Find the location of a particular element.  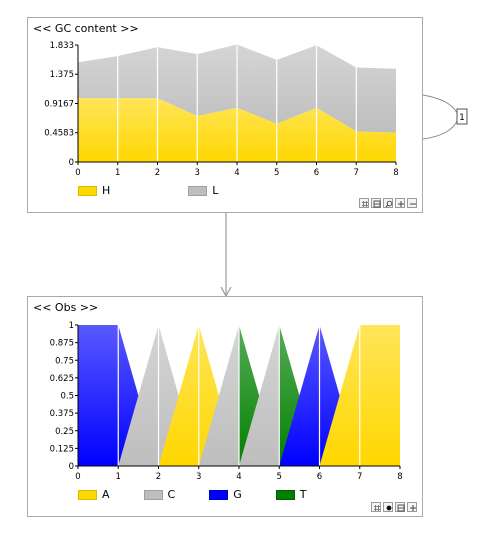

obs-y-tick-label: 0.25 is located at coordinates (64, 432).